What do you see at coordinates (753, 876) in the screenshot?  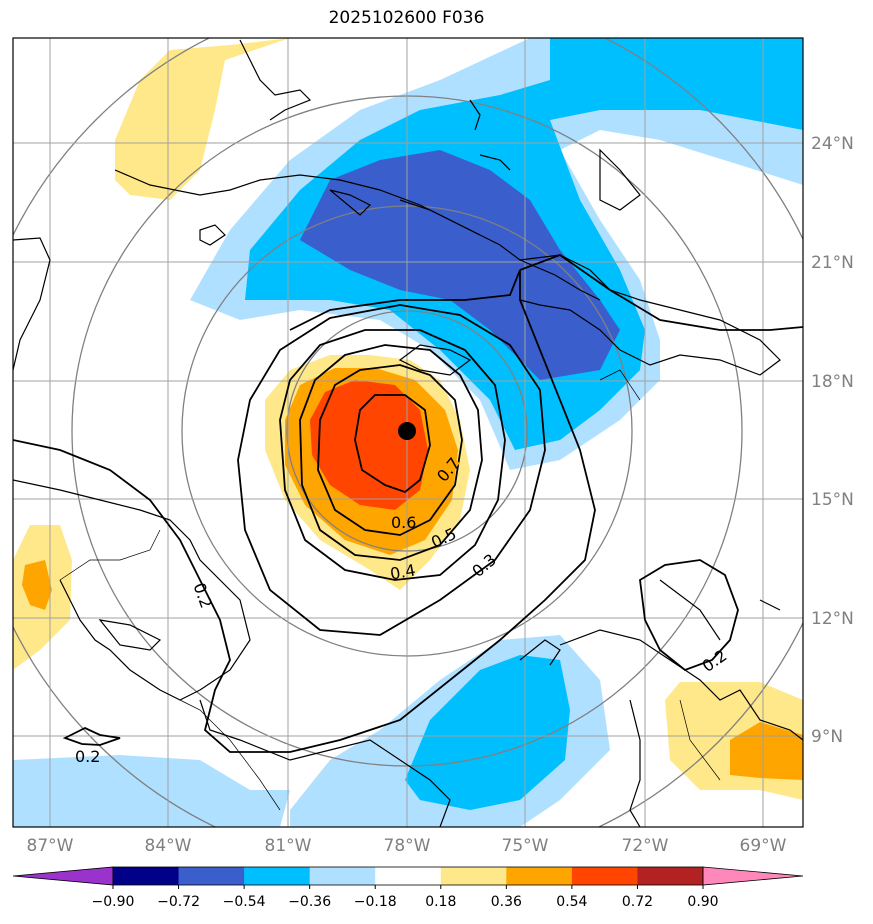 I see `colorbar-extend-high` at bounding box center [753, 876].